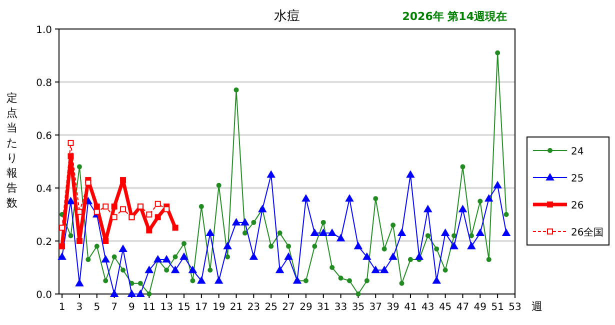 This screenshot has height=325, width=615. I want to click on x-tick-label: 13, so click(166, 307).